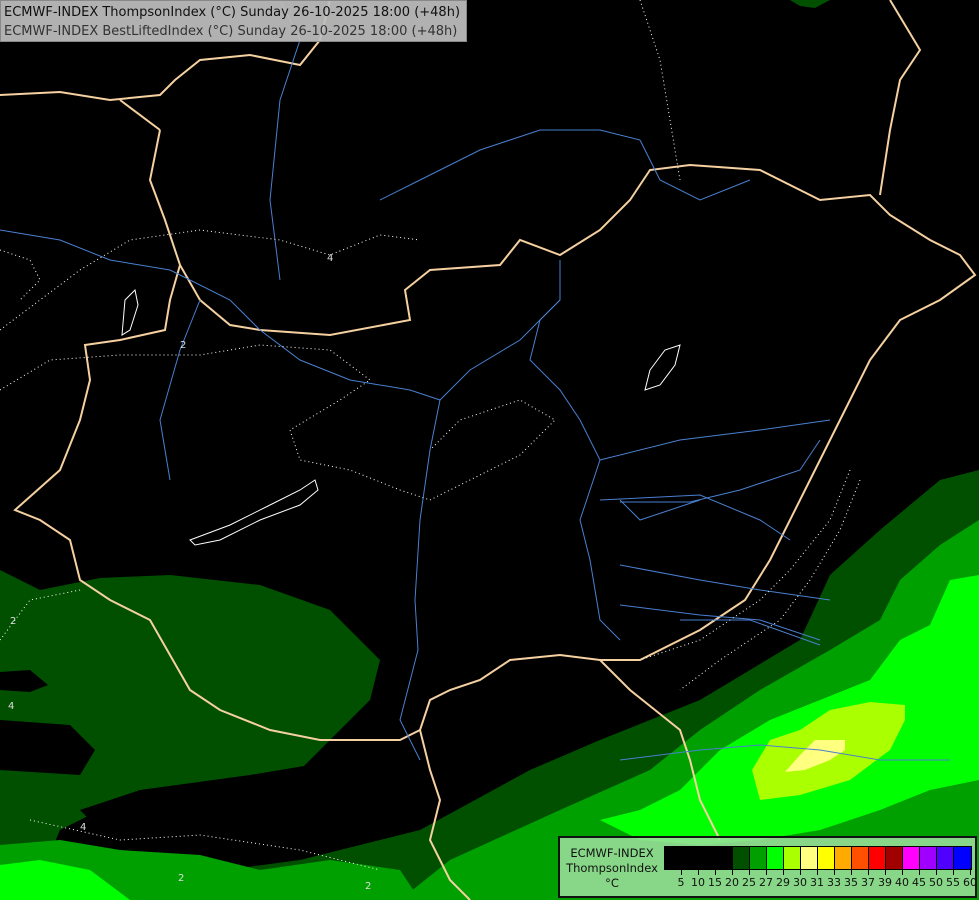 The height and width of the screenshot is (900, 979). Describe the element at coordinates (24, 681) in the screenshot. I see `fill-black-west` at that location.